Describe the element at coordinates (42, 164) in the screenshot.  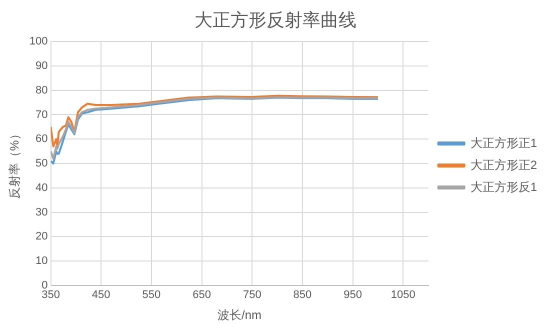
I see `y-tick-label: 50` at that location.